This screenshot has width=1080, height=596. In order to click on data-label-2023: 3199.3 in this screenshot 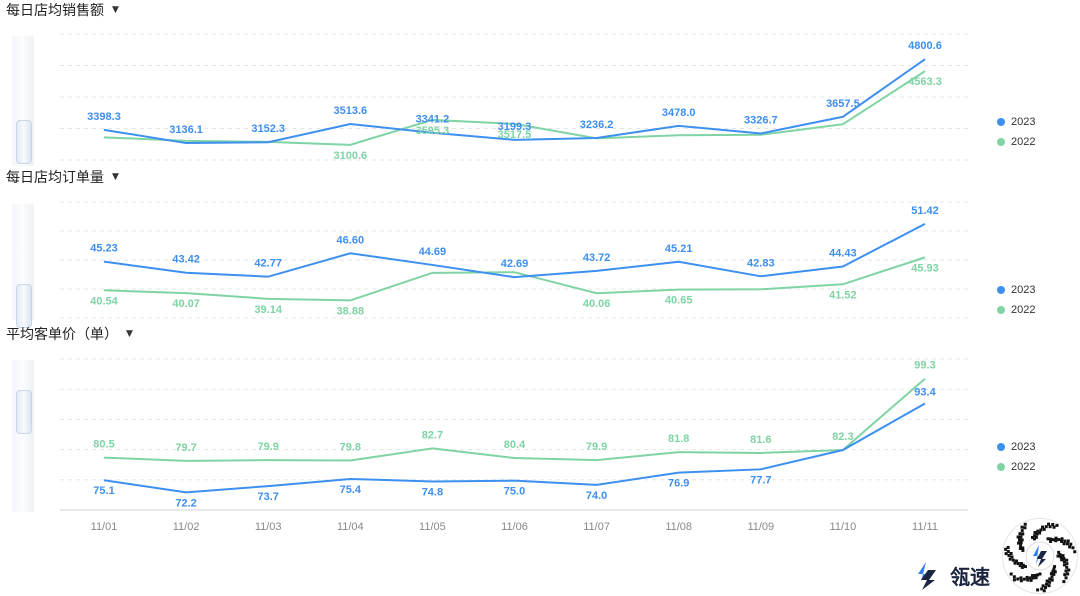, I will do `click(515, 127)`.